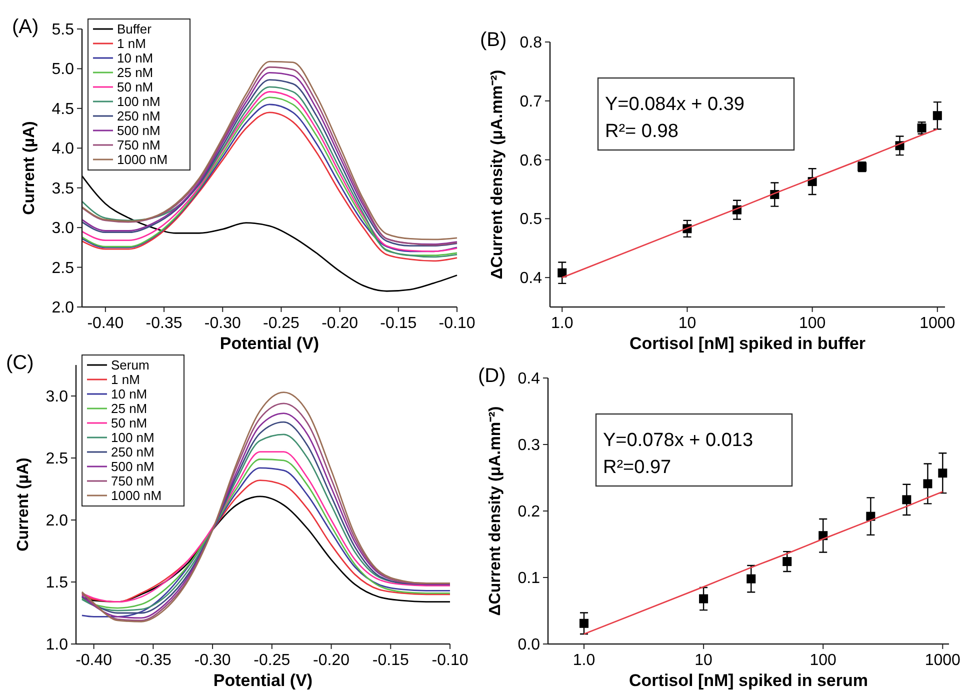 The width and height of the screenshot is (970, 697). What do you see at coordinates (529, 578) in the screenshot?
I see `y-tick-label: 0.1` at bounding box center [529, 578].